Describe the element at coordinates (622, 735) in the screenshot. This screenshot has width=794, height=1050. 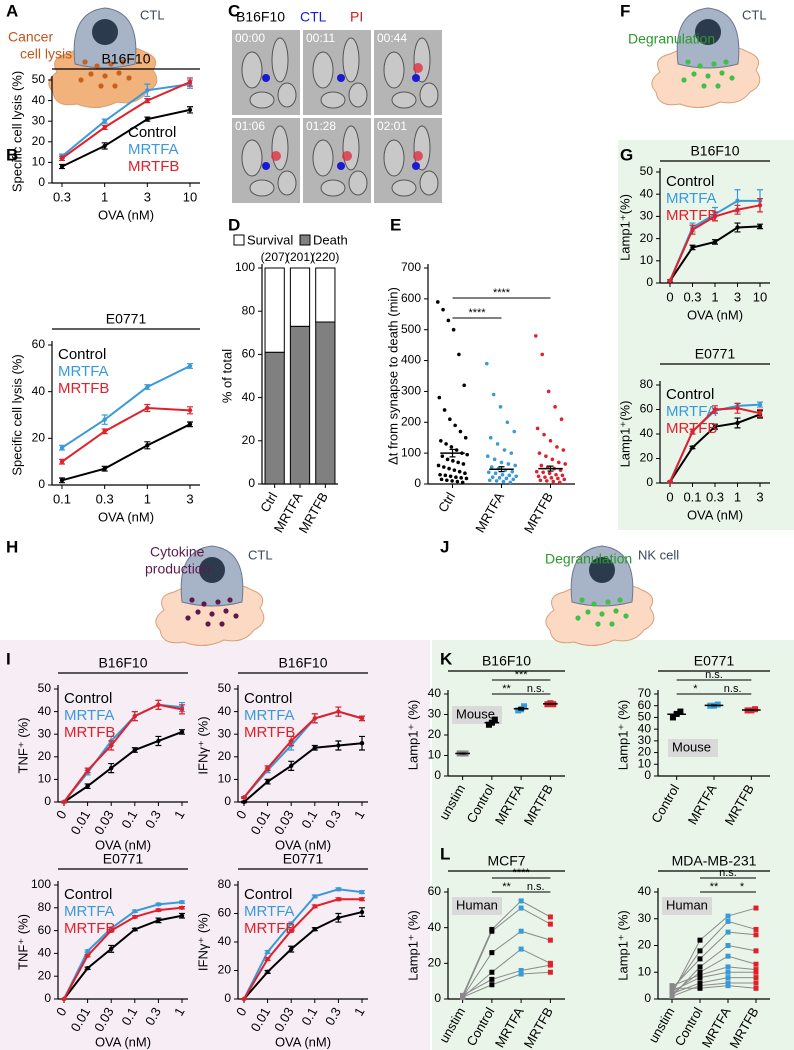
I see `y-axis-label: Lamp1⁺ (%)` at that location.